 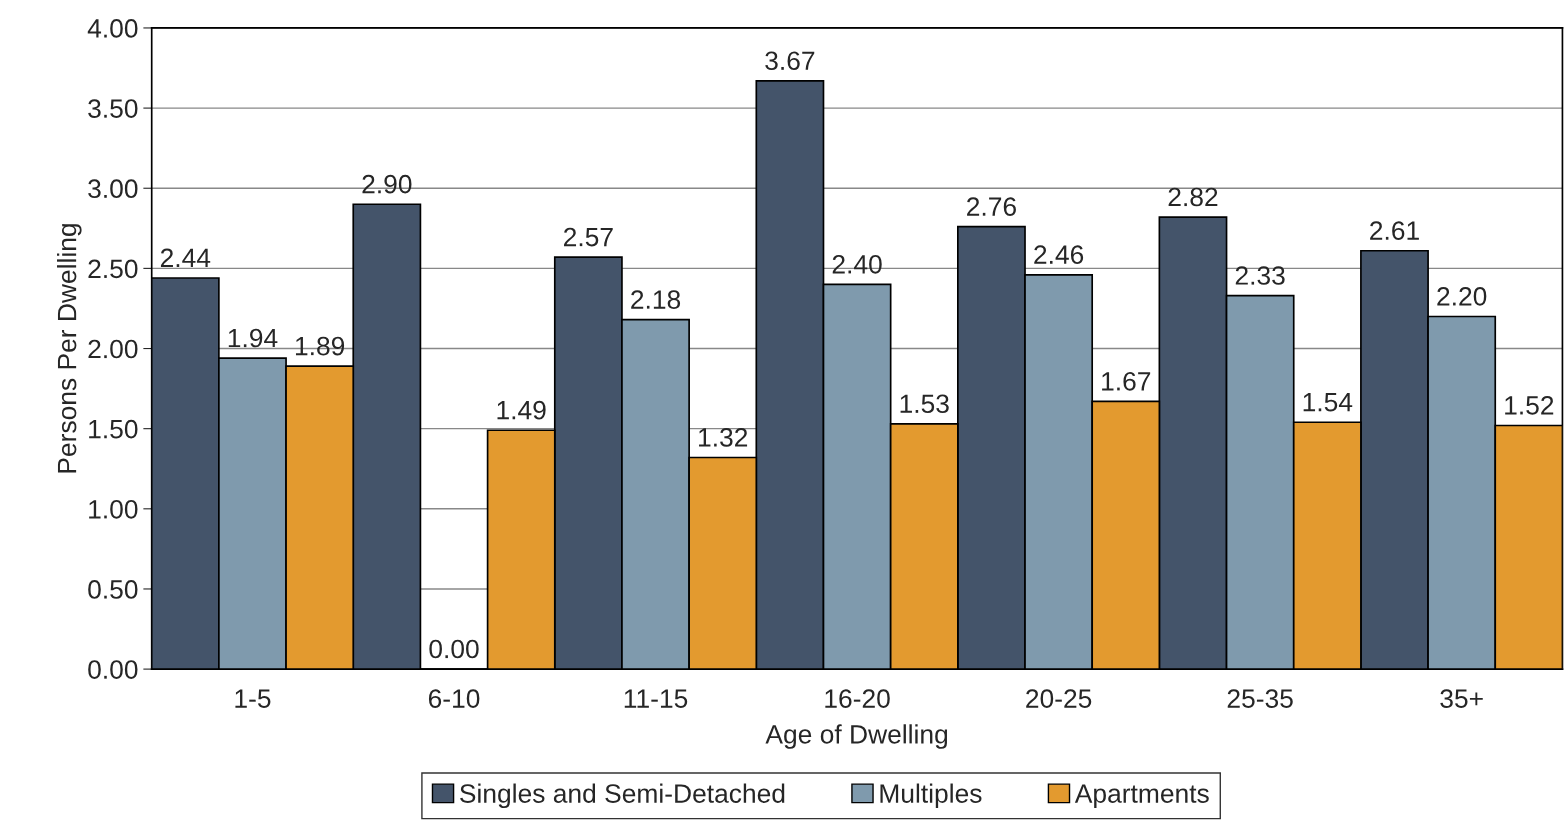 I want to click on y-tick-label: 3.00, so click(x=113, y=189).